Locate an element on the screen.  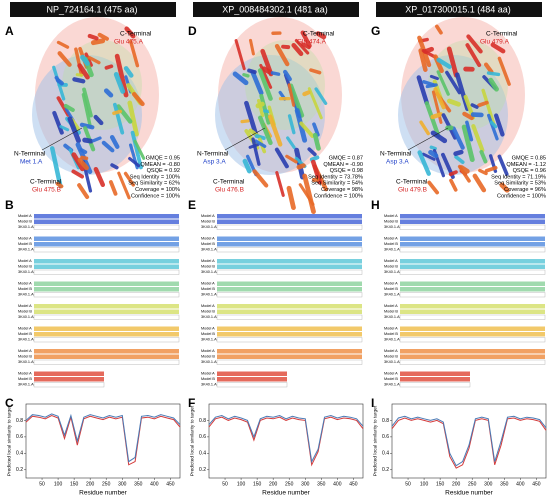
metric: QSQE = 0.96 is located at coordinates (529, 171).